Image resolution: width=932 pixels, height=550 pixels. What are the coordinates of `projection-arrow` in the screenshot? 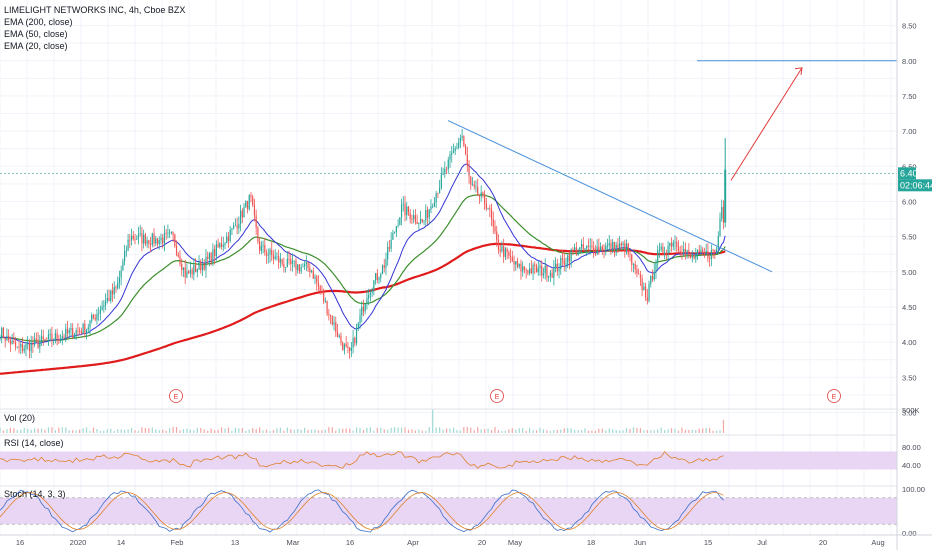 It's located at (766, 124).